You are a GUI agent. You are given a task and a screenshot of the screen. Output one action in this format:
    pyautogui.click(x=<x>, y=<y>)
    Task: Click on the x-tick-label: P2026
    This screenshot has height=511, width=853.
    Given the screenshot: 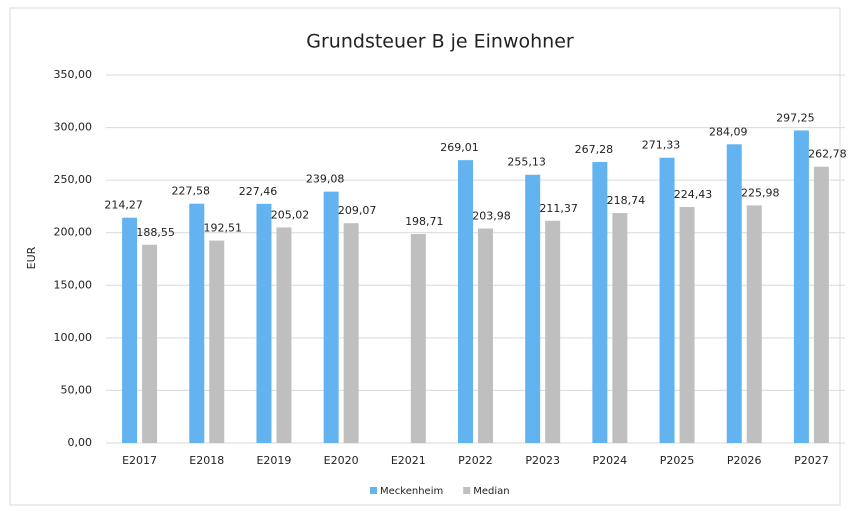 What is the action you would take?
    pyautogui.click(x=744, y=460)
    